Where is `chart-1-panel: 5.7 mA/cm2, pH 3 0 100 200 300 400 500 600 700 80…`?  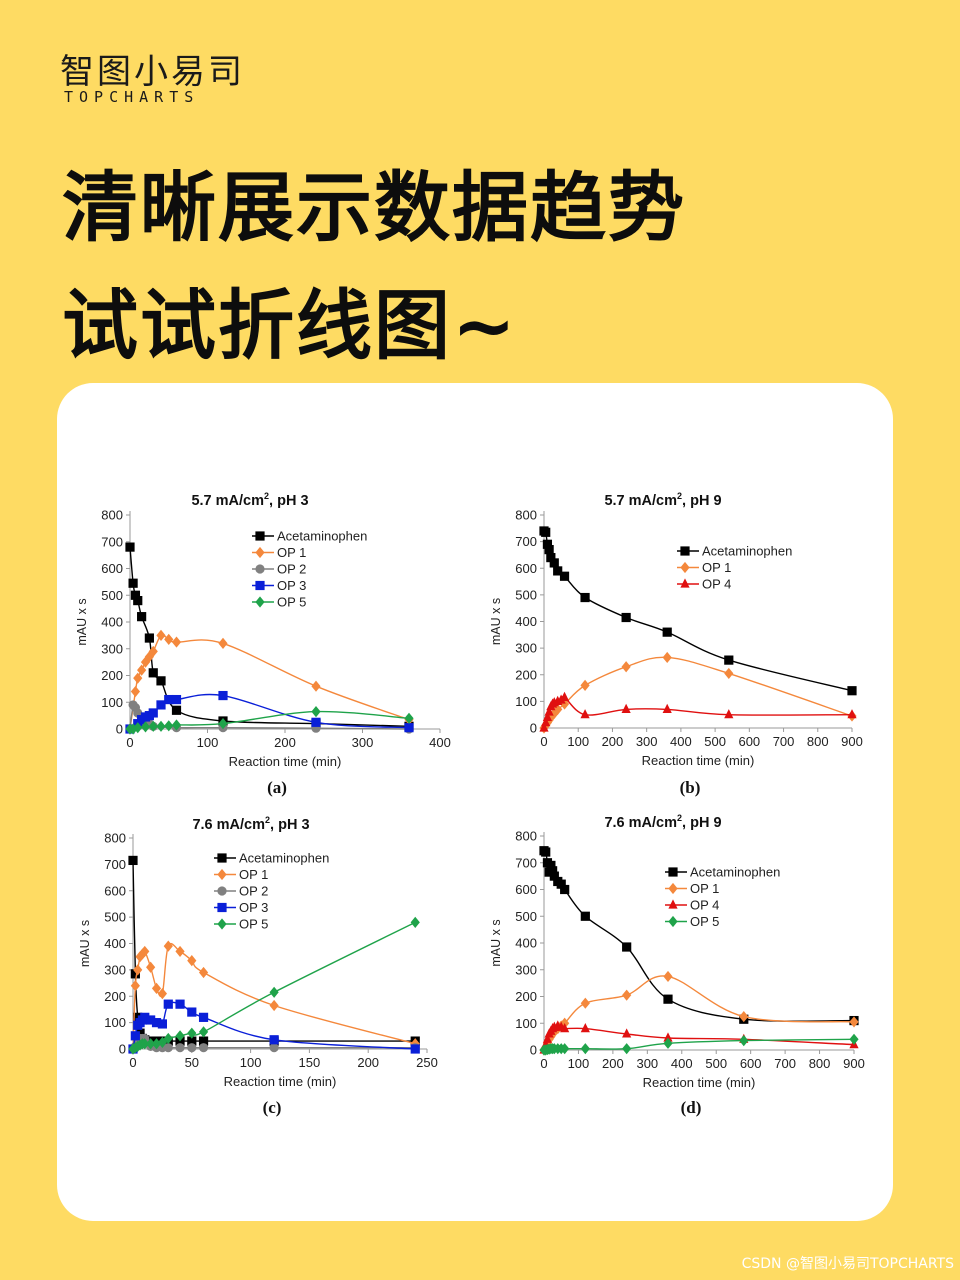 chart-1-panel: 5.7 mA/cm2, pH 3 0 100 200 300 400 500 600 700 80… is located at coordinates (263, 644).